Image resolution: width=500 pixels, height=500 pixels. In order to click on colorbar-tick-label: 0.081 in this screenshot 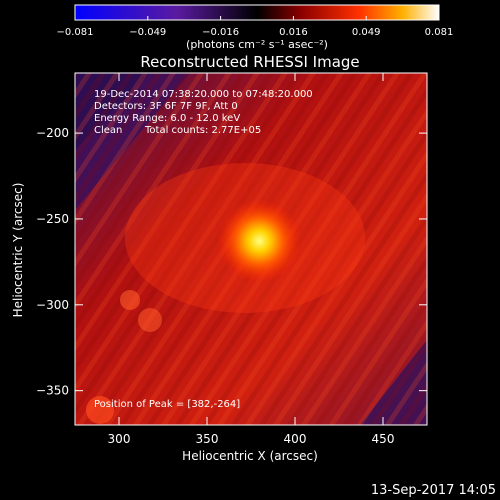, I will do `click(439, 32)`.